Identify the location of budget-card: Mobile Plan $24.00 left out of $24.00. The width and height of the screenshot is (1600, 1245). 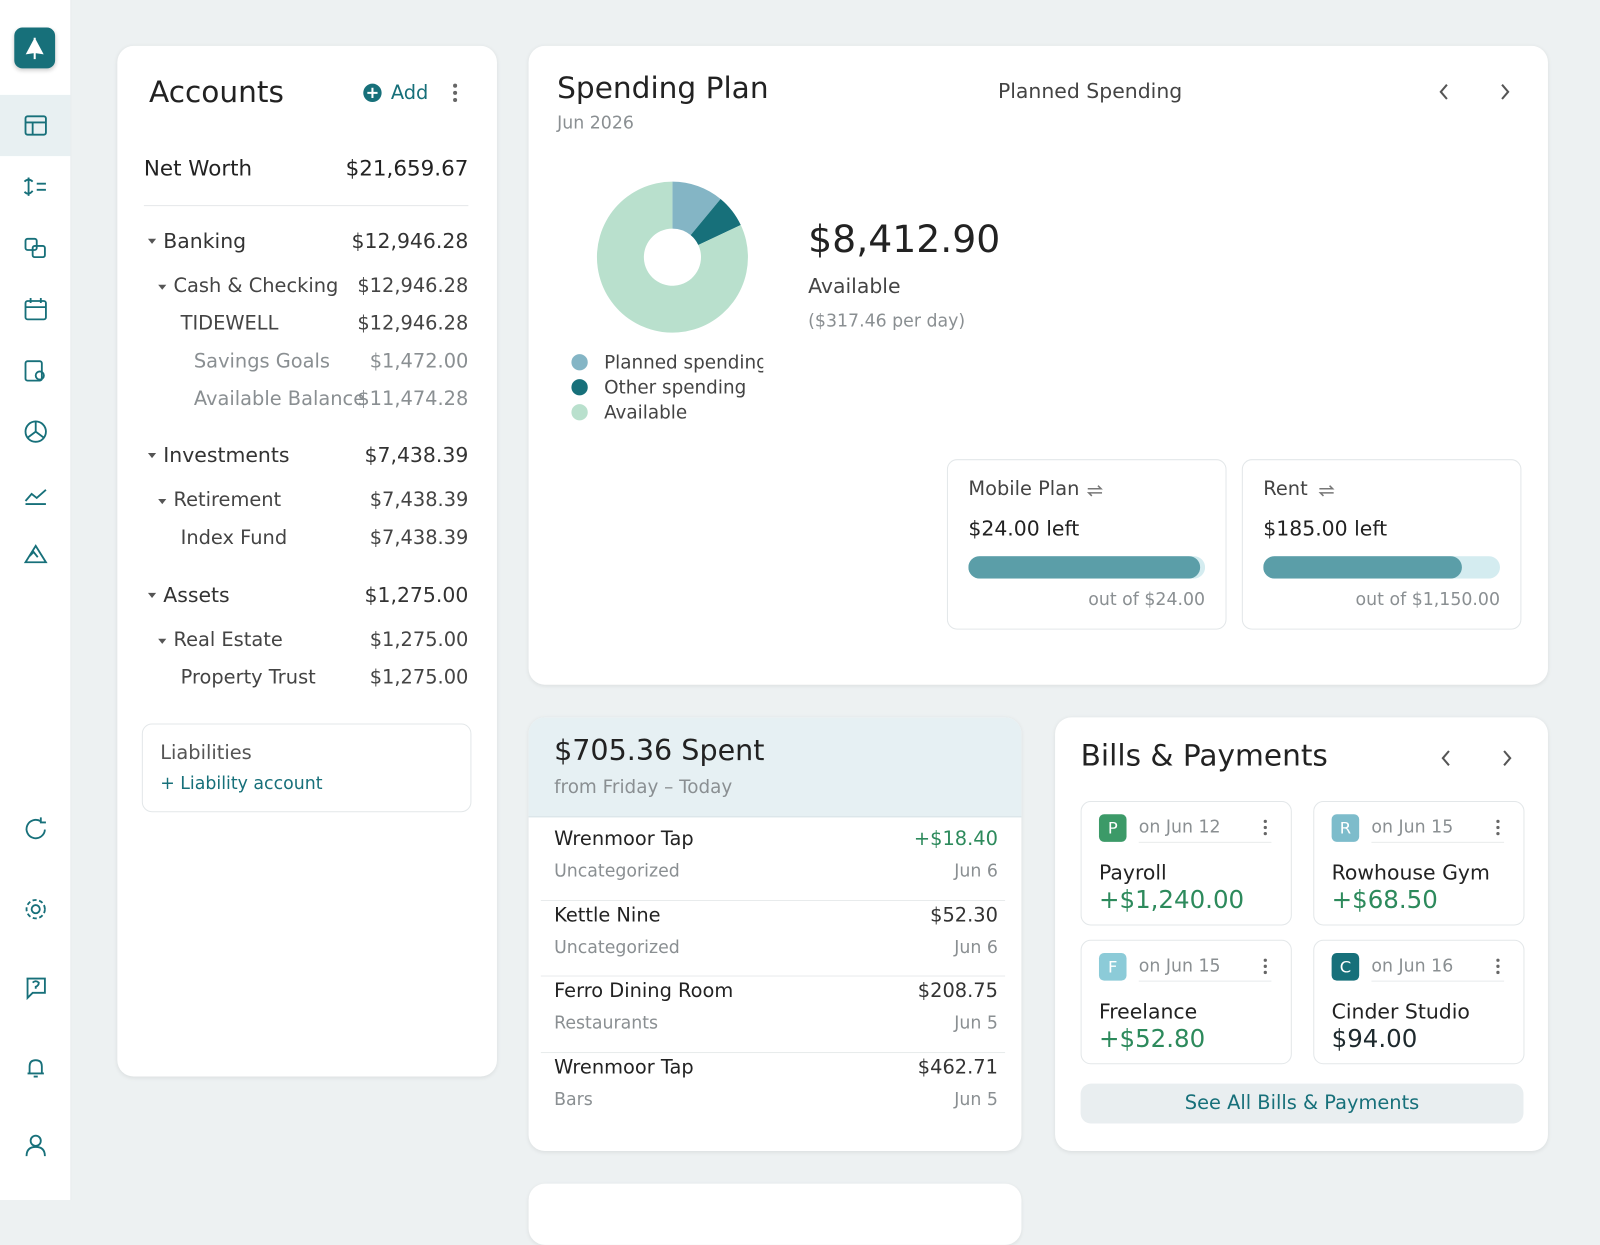
(1086, 544).